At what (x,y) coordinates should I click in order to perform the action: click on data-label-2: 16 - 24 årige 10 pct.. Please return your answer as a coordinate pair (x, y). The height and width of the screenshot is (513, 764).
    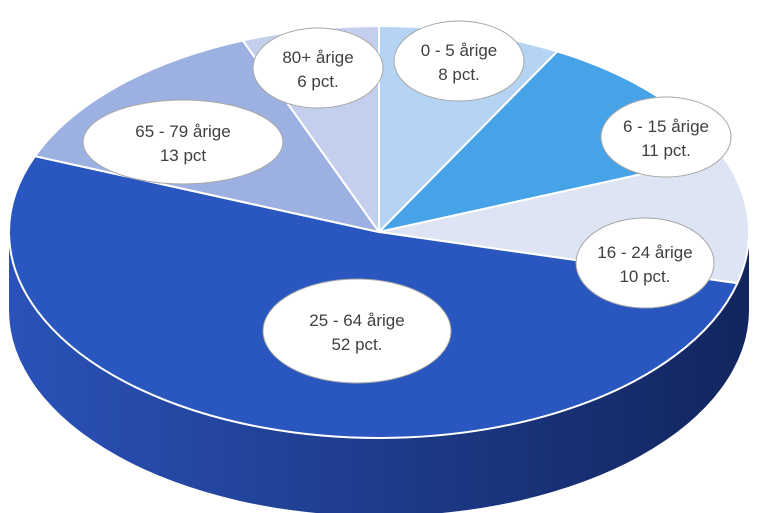
    Looking at the image, I should click on (645, 263).